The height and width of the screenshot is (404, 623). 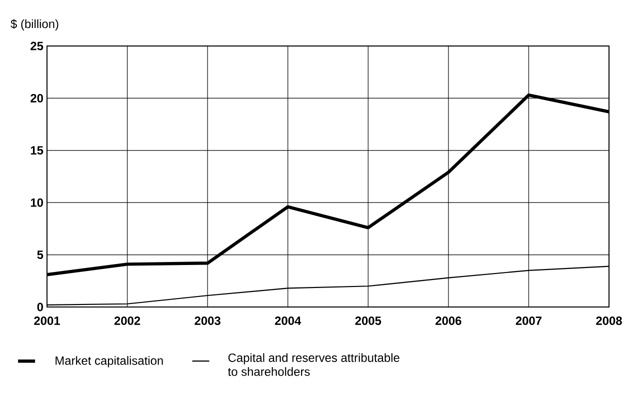 What do you see at coordinates (529, 320) in the screenshot?
I see `x-tick-label: 2007` at bounding box center [529, 320].